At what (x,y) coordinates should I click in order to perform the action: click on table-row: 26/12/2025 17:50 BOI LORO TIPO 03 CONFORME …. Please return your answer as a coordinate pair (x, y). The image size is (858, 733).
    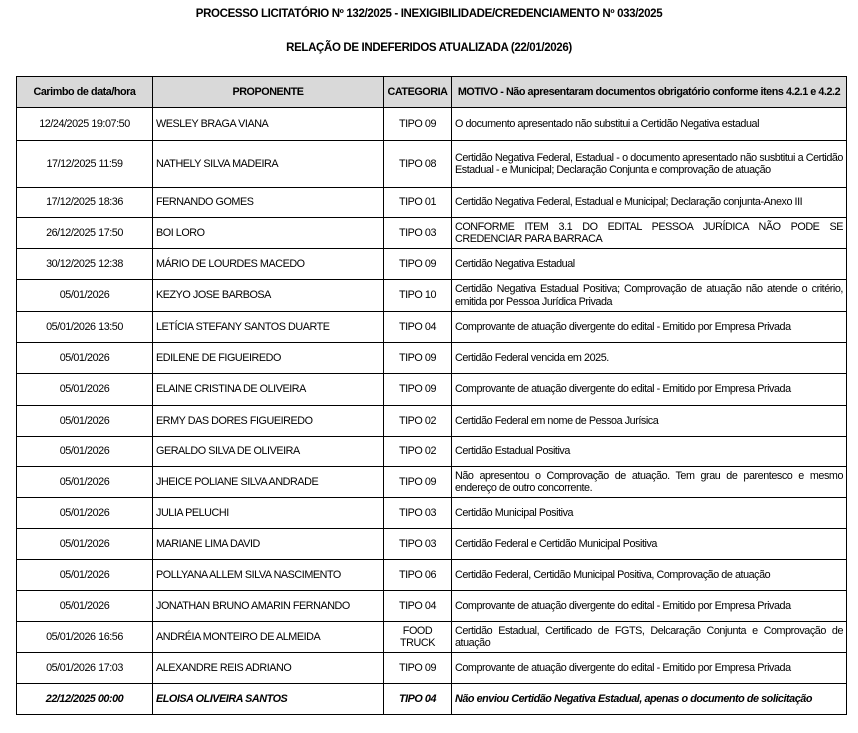
    Looking at the image, I should click on (431, 233).